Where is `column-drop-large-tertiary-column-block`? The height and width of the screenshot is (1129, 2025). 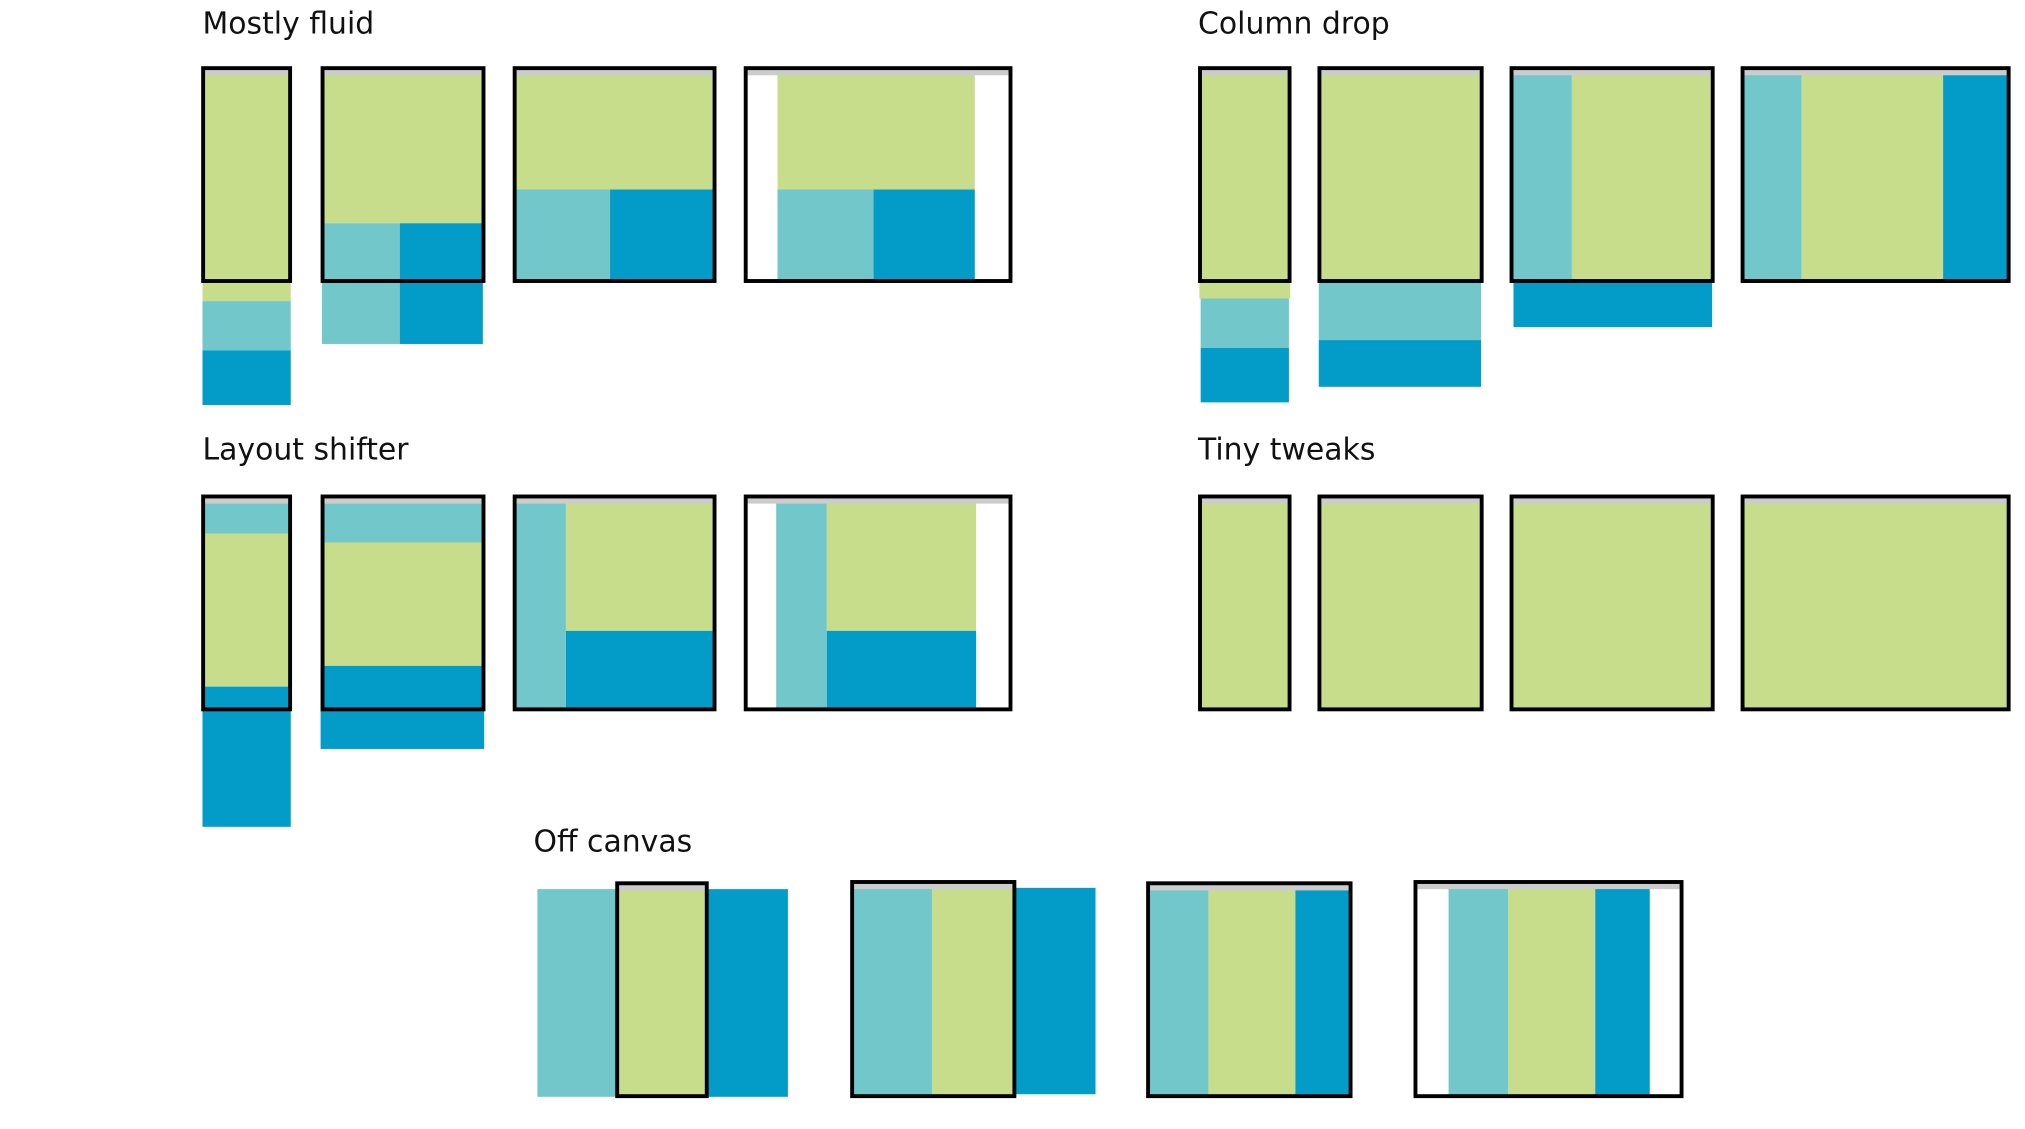 column-drop-large-tertiary-column-block is located at coordinates (1613, 304).